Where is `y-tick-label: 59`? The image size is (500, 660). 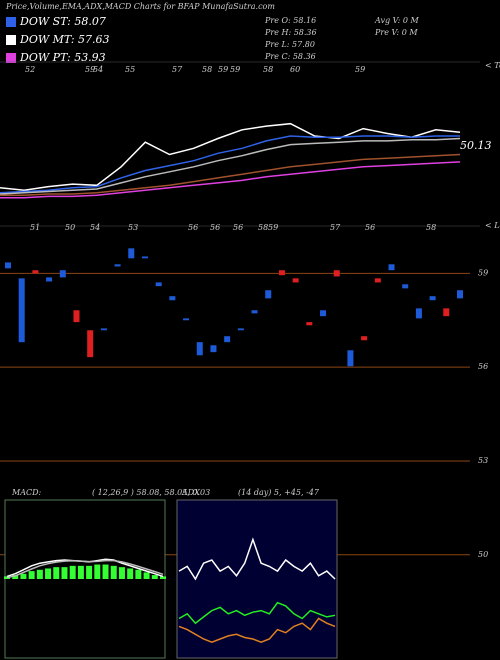
y-tick-label: 59 is located at coordinates (483, 272).